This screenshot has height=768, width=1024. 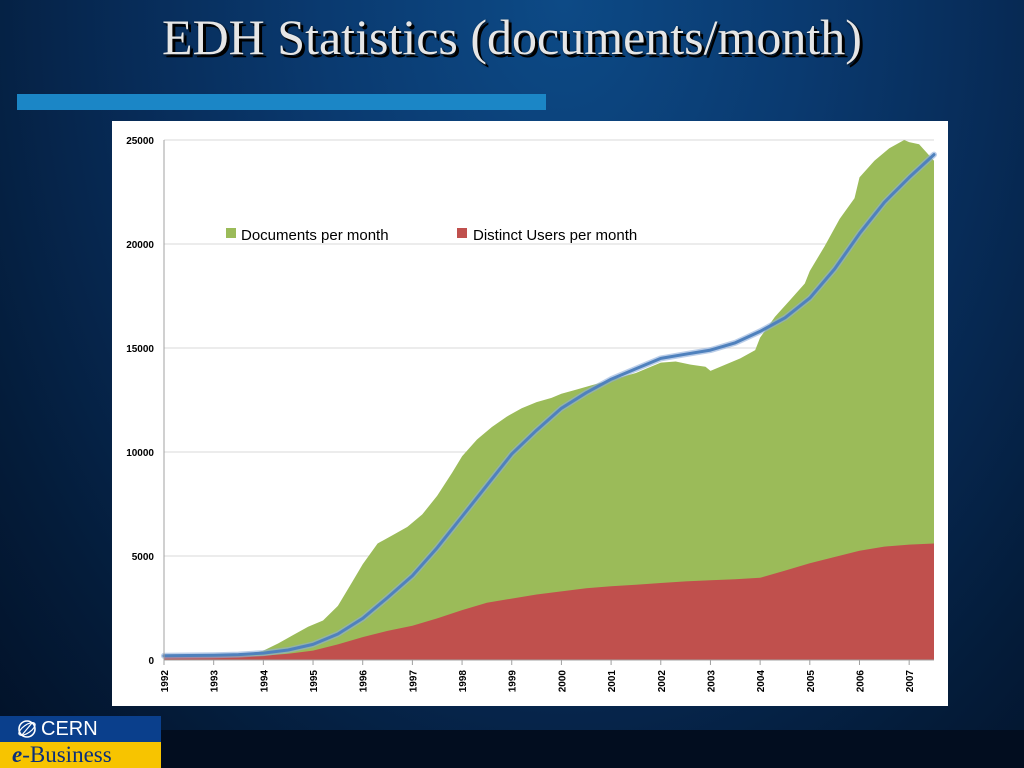 What do you see at coordinates (215, 681) in the screenshot?
I see `x-tick-label: 1993` at bounding box center [215, 681].